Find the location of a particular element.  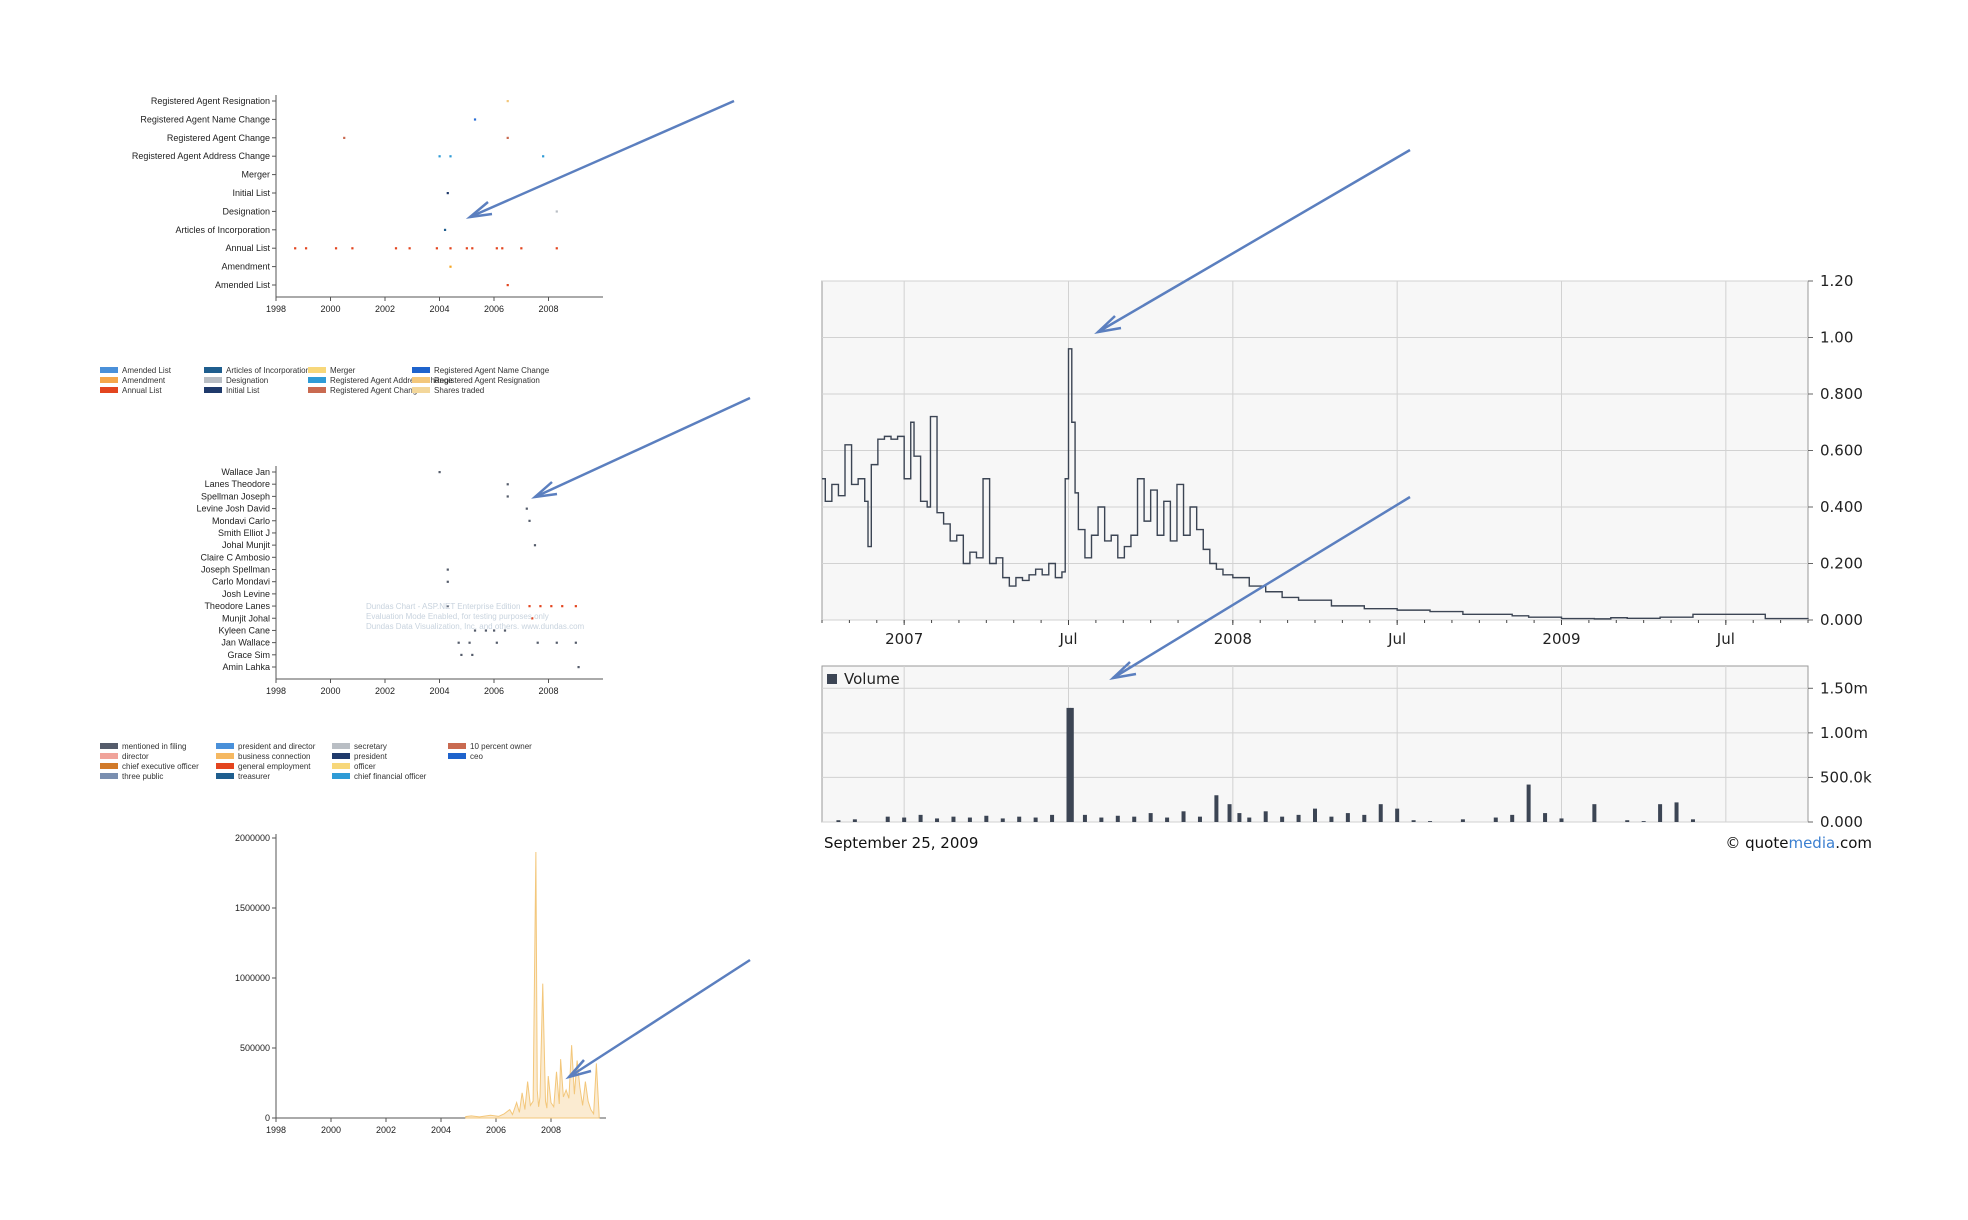

shares-traded-area is located at coordinates (532, 985).